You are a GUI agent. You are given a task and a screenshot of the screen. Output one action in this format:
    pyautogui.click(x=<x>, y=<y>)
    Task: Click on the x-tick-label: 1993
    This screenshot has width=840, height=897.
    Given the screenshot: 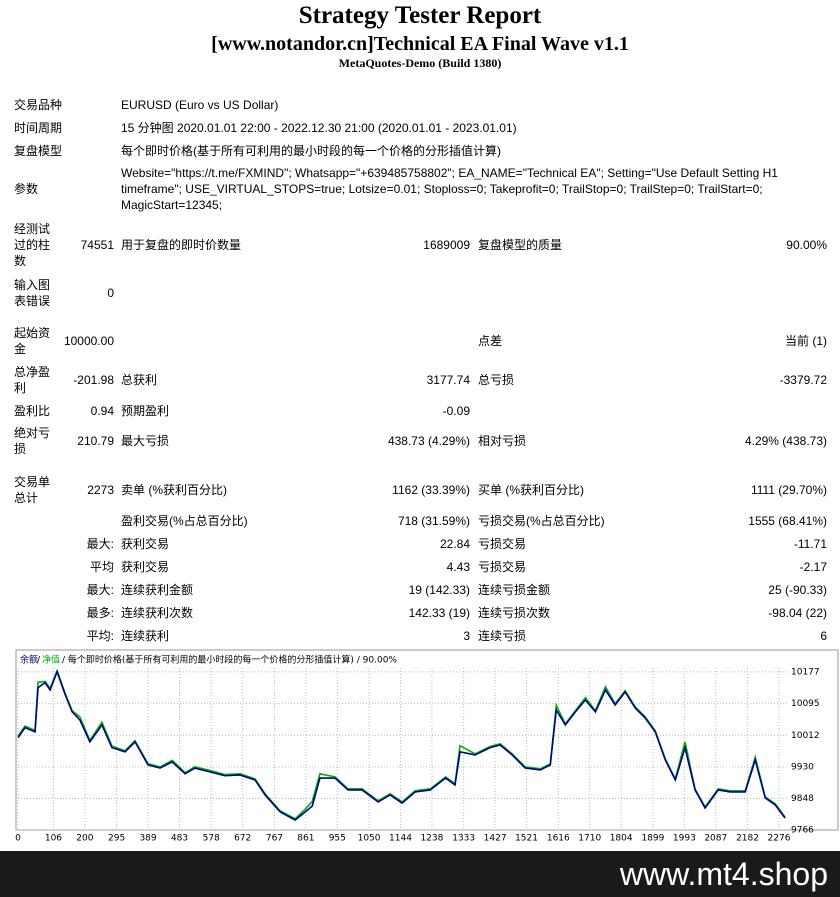 What is the action you would take?
    pyautogui.click(x=684, y=839)
    